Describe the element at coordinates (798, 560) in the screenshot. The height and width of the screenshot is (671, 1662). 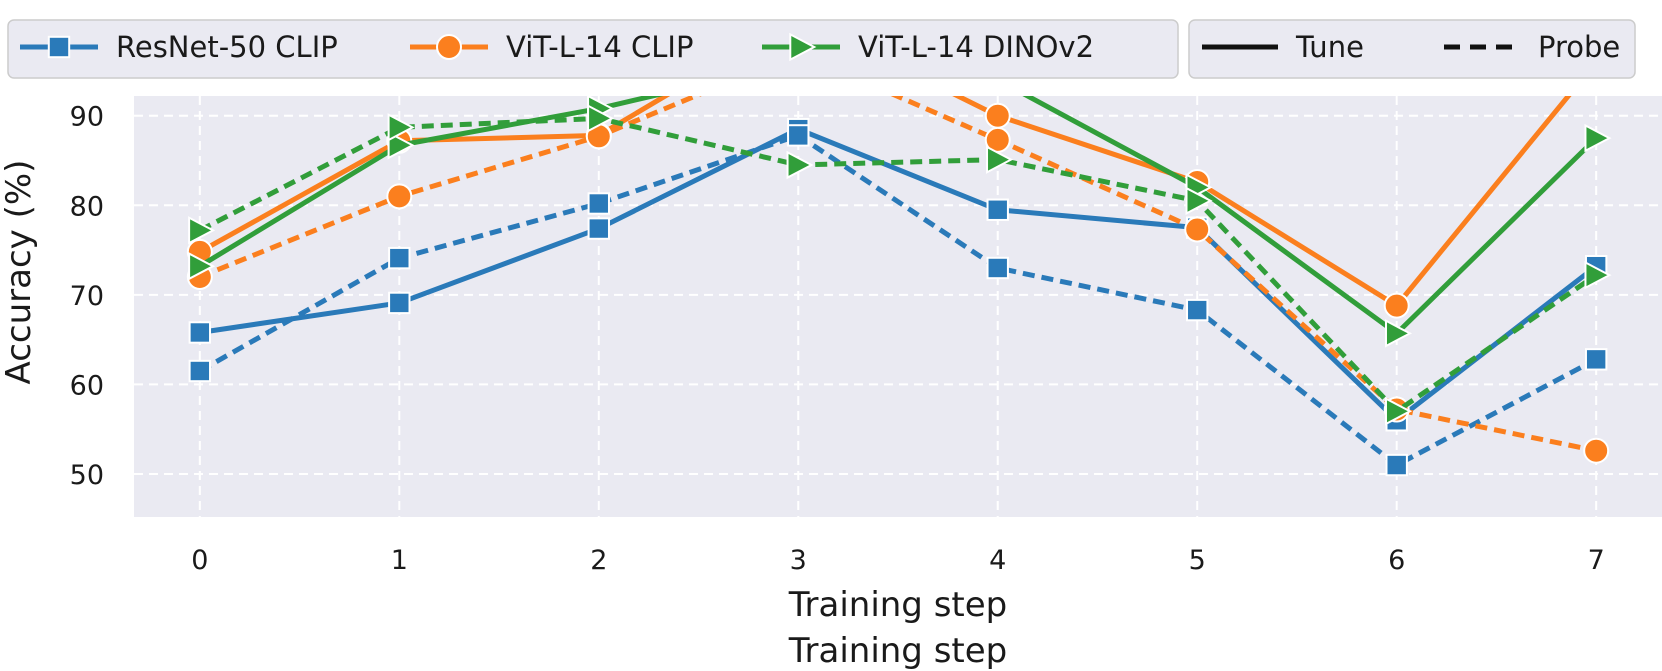
I see `x-tick-label: 3` at that location.